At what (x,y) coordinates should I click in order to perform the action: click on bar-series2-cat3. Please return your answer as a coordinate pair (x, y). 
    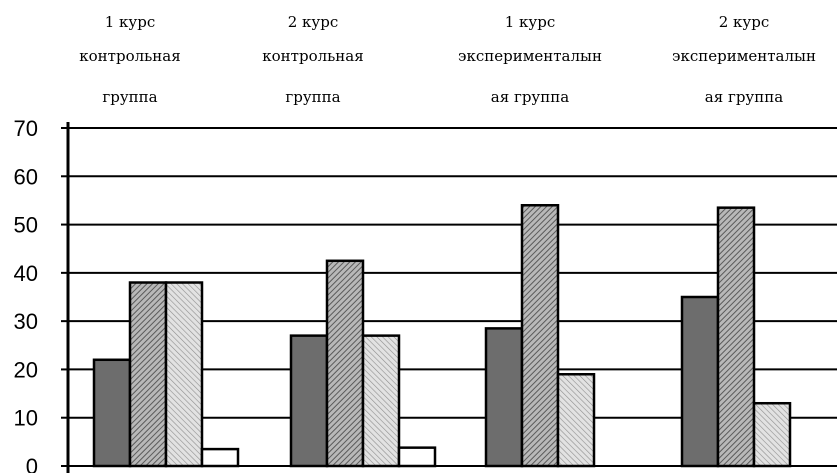
    Looking at the image, I should click on (540, 336).